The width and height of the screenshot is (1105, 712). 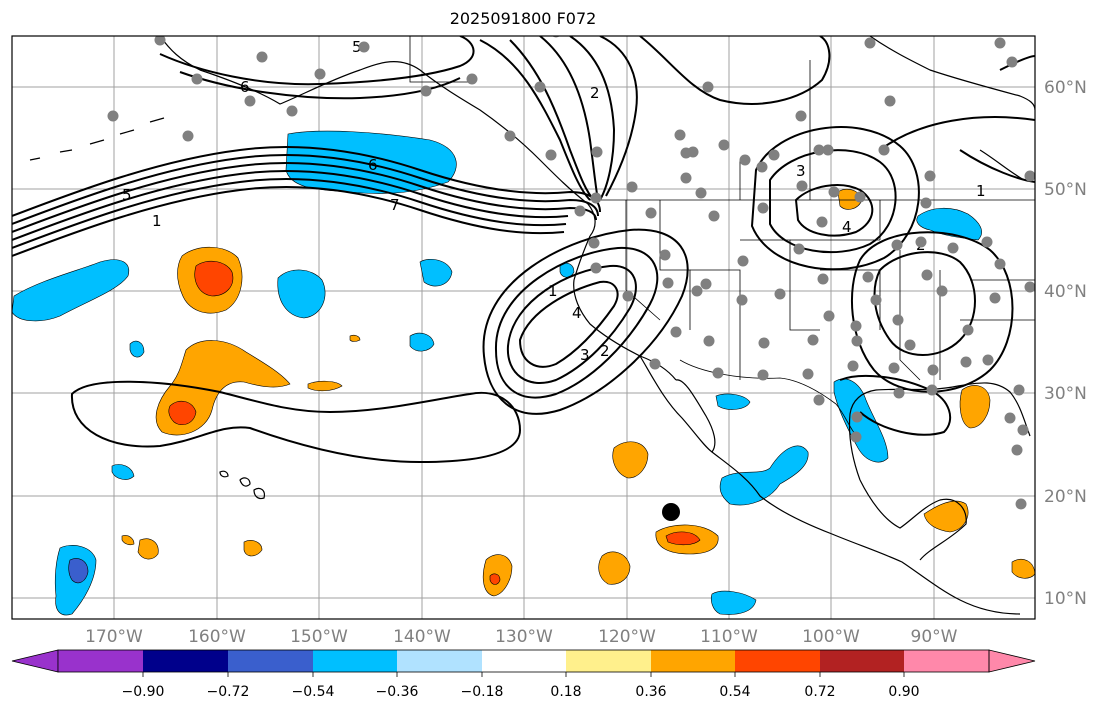 I want to click on pos-area-small-e, so click(x=128, y=540).